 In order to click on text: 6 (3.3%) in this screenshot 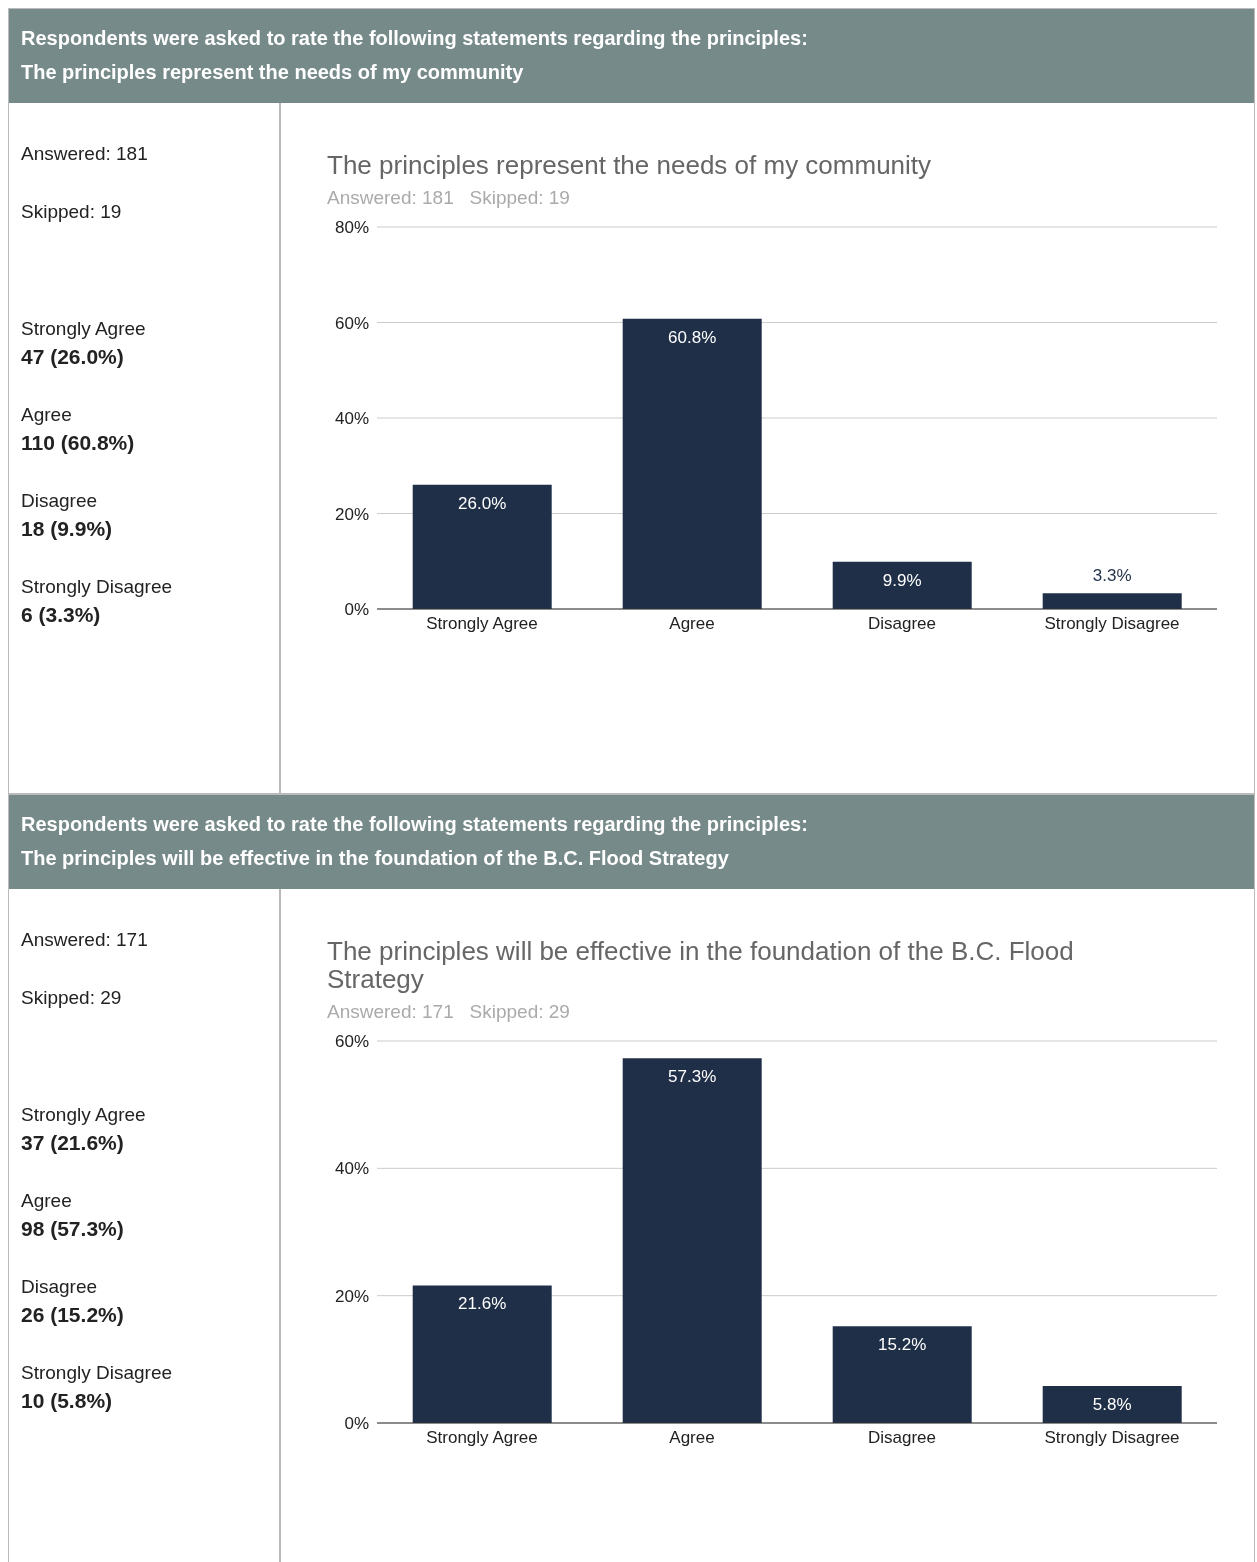, I will do `click(61, 615)`.